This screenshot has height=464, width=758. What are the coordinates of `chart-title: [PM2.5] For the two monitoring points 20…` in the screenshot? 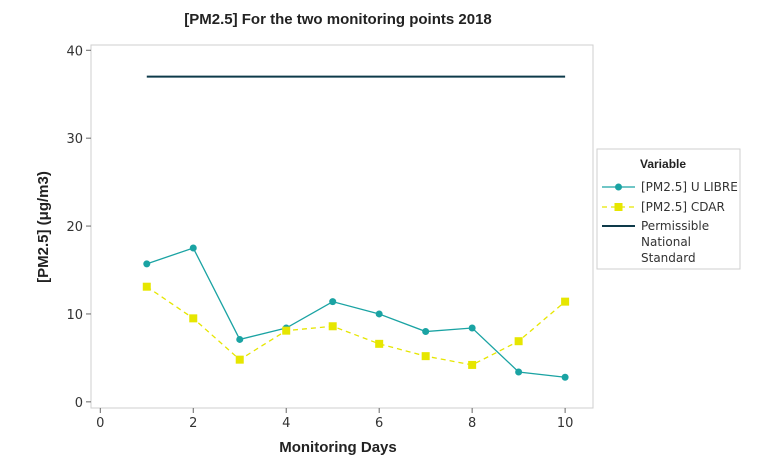 It's located at (338, 19).